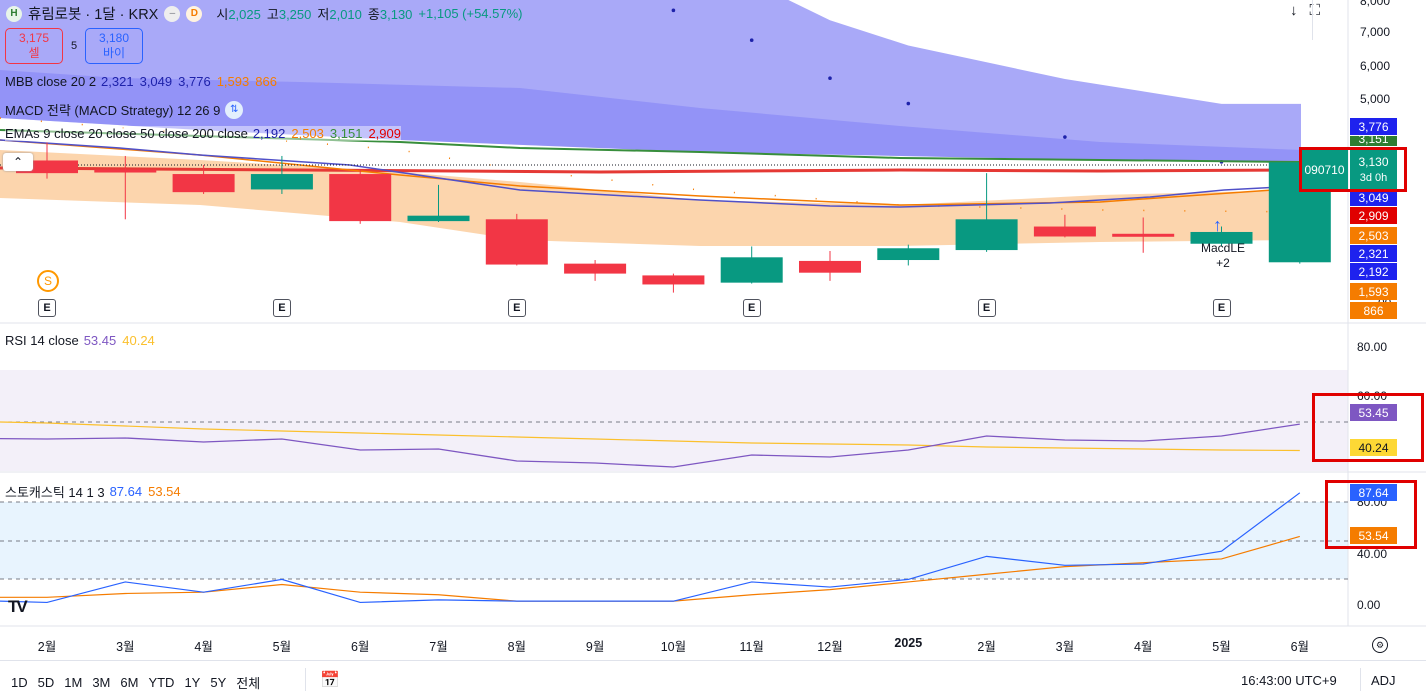 The width and height of the screenshot is (1426, 691). Describe the element at coordinates (396, 14) in the screenshot. I see `ohlc-value: 3,130` at that location.